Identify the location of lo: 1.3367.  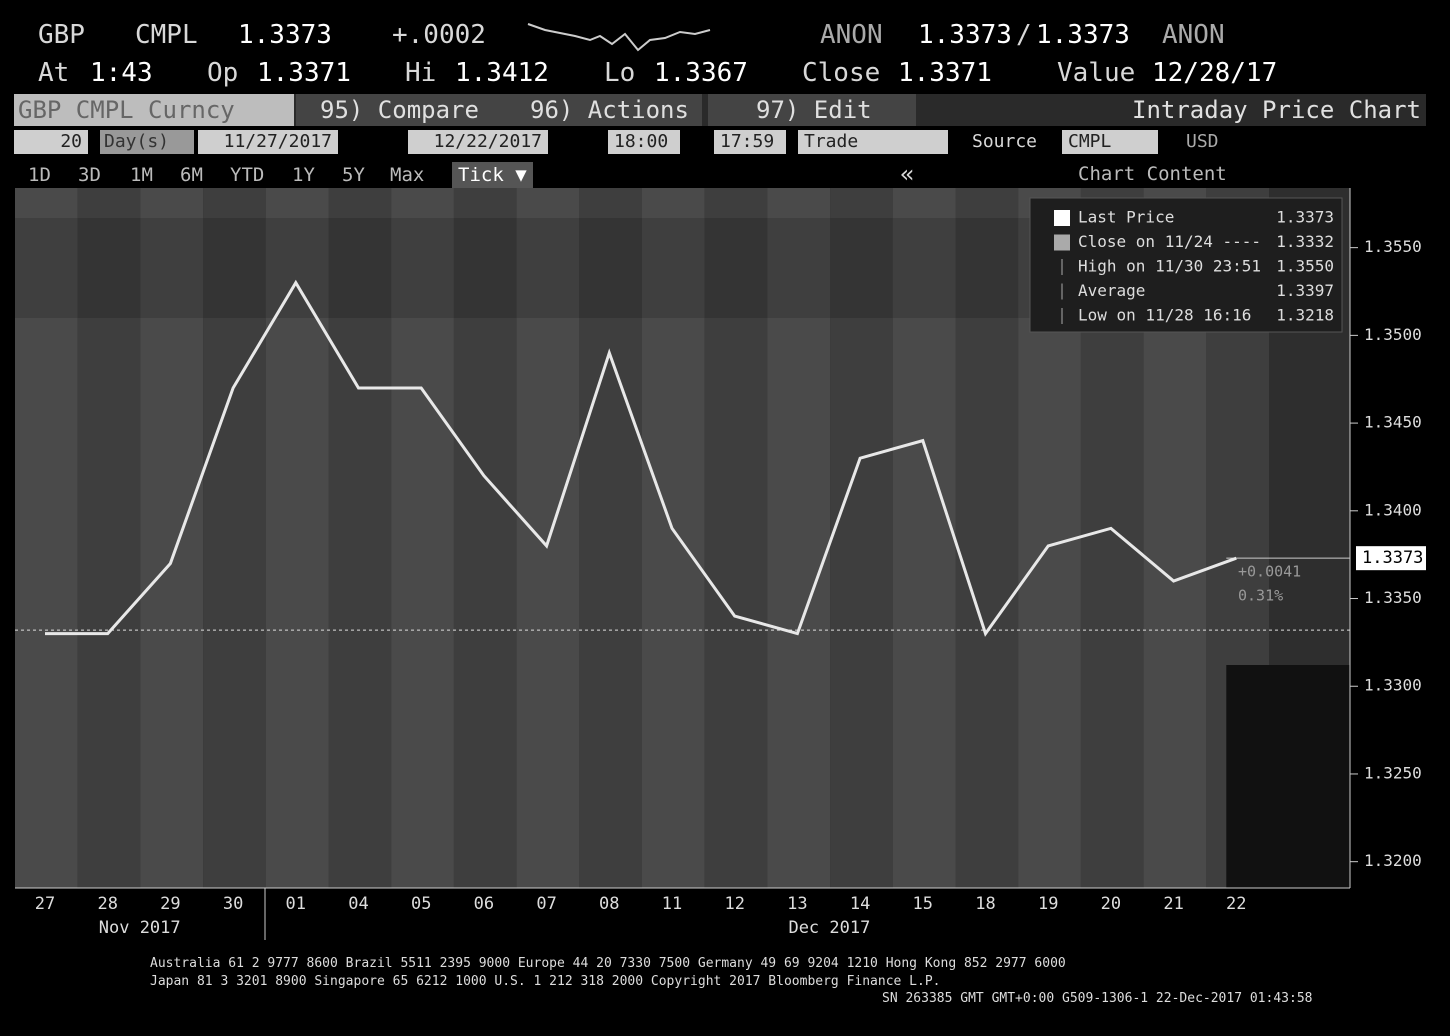
(701, 73).